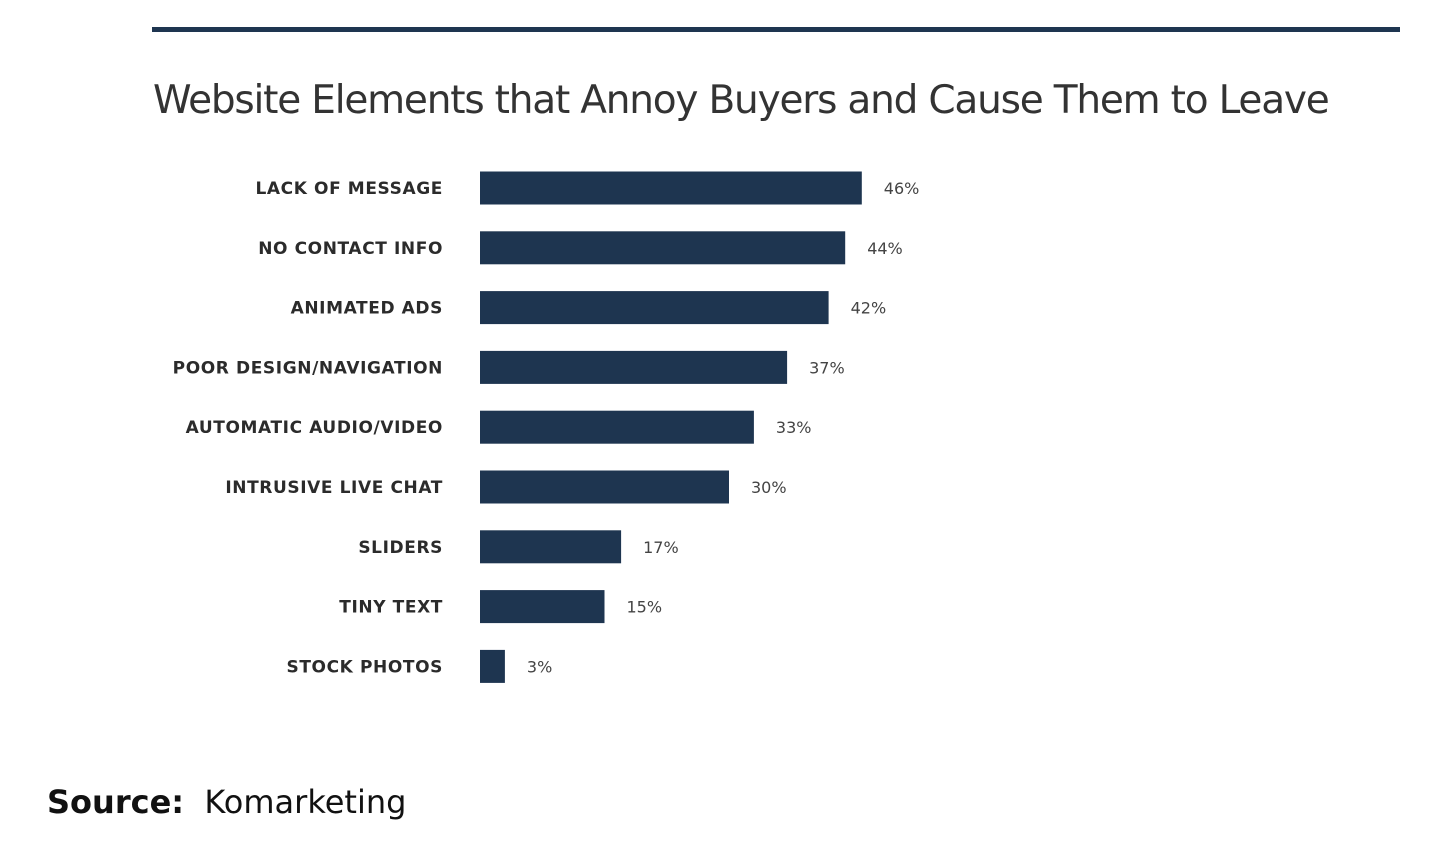  I want to click on category-label: STOCK PHOTOS, so click(365, 667).